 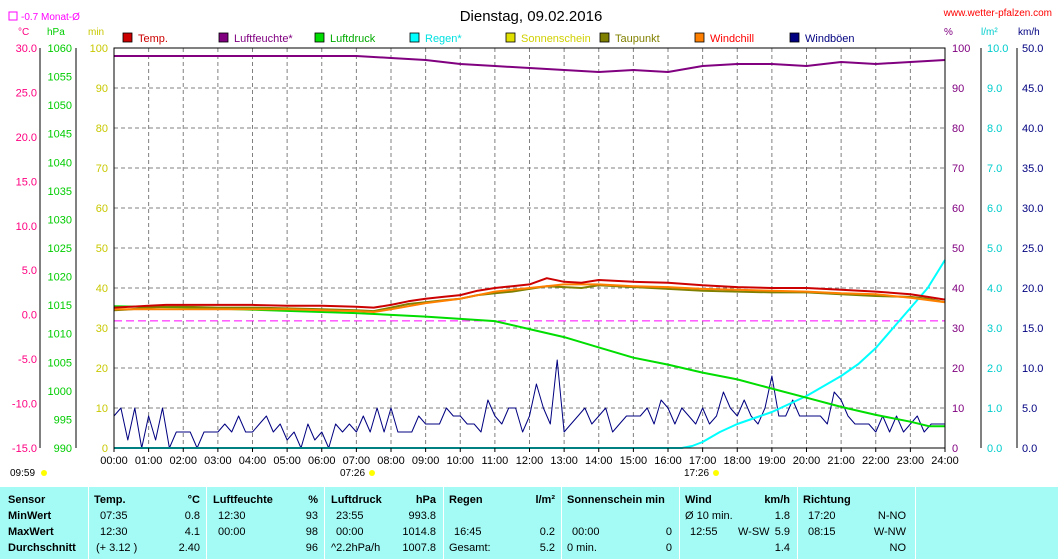 I want to click on humidity-tick-label: 80, so click(x=958, y=129).